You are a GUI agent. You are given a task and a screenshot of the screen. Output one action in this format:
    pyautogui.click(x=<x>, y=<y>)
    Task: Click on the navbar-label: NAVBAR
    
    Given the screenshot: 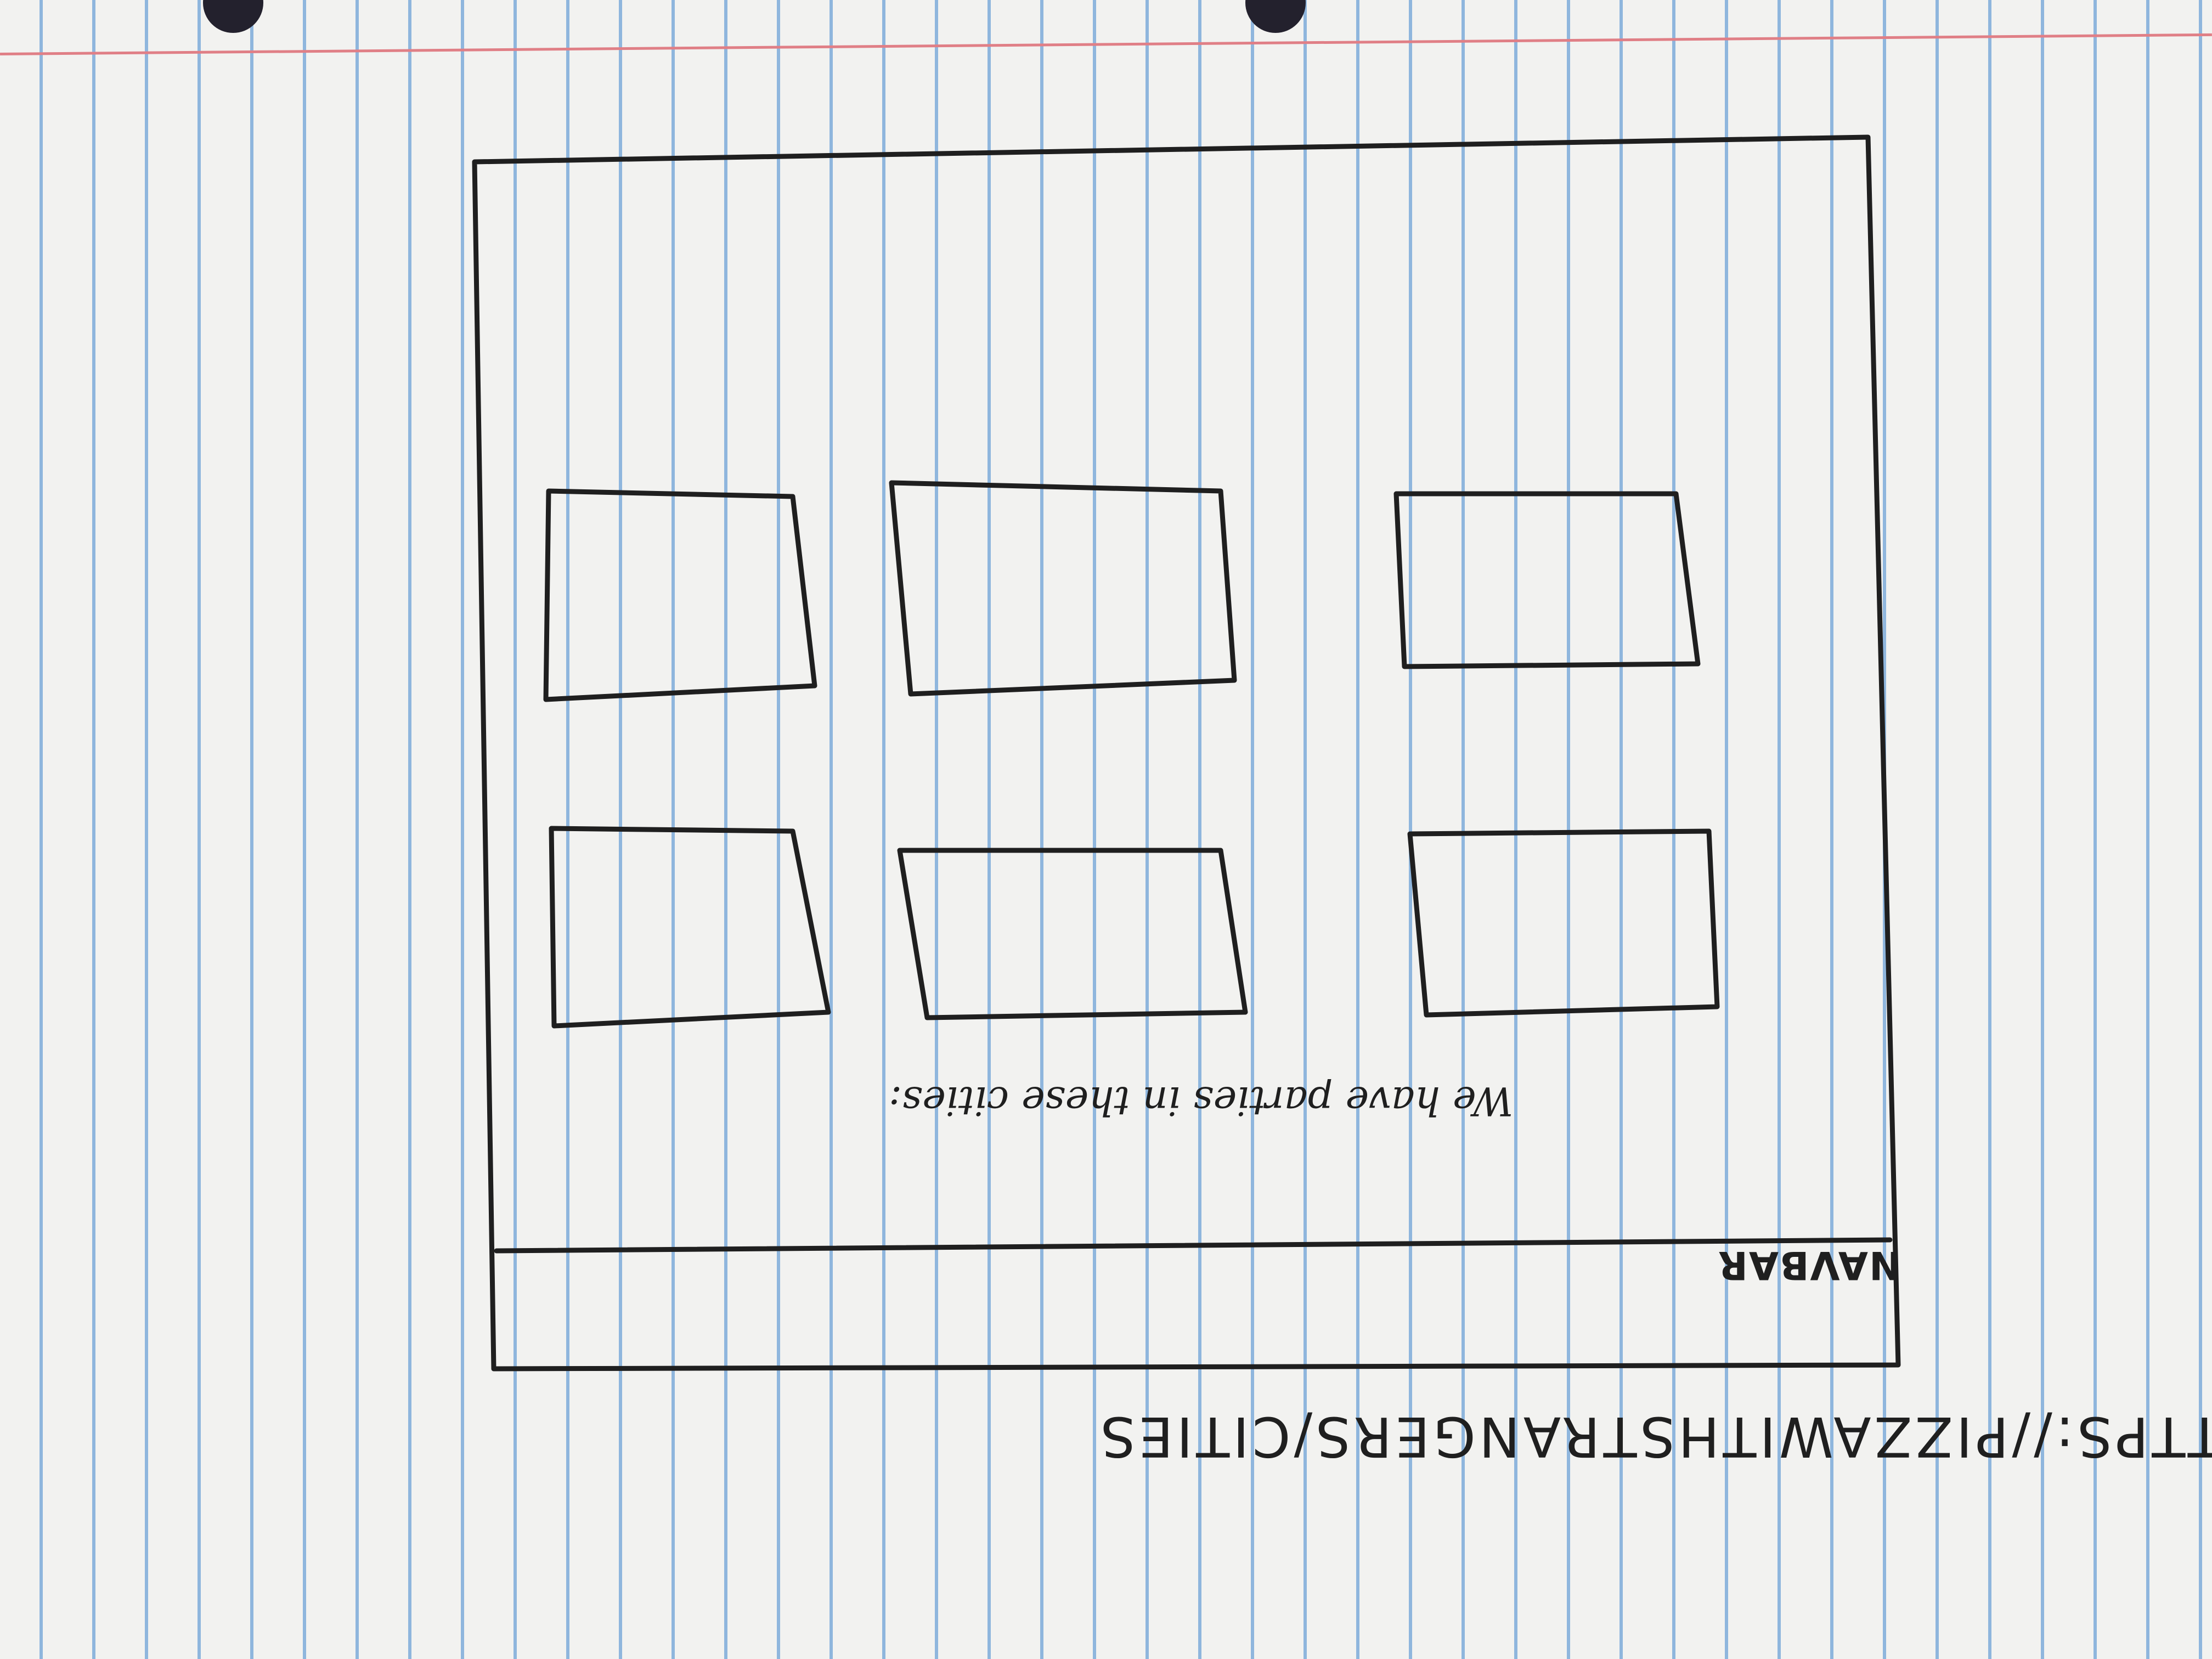 What is the action you would take?
    pyautogui.click(x=1809, y=1266)
    